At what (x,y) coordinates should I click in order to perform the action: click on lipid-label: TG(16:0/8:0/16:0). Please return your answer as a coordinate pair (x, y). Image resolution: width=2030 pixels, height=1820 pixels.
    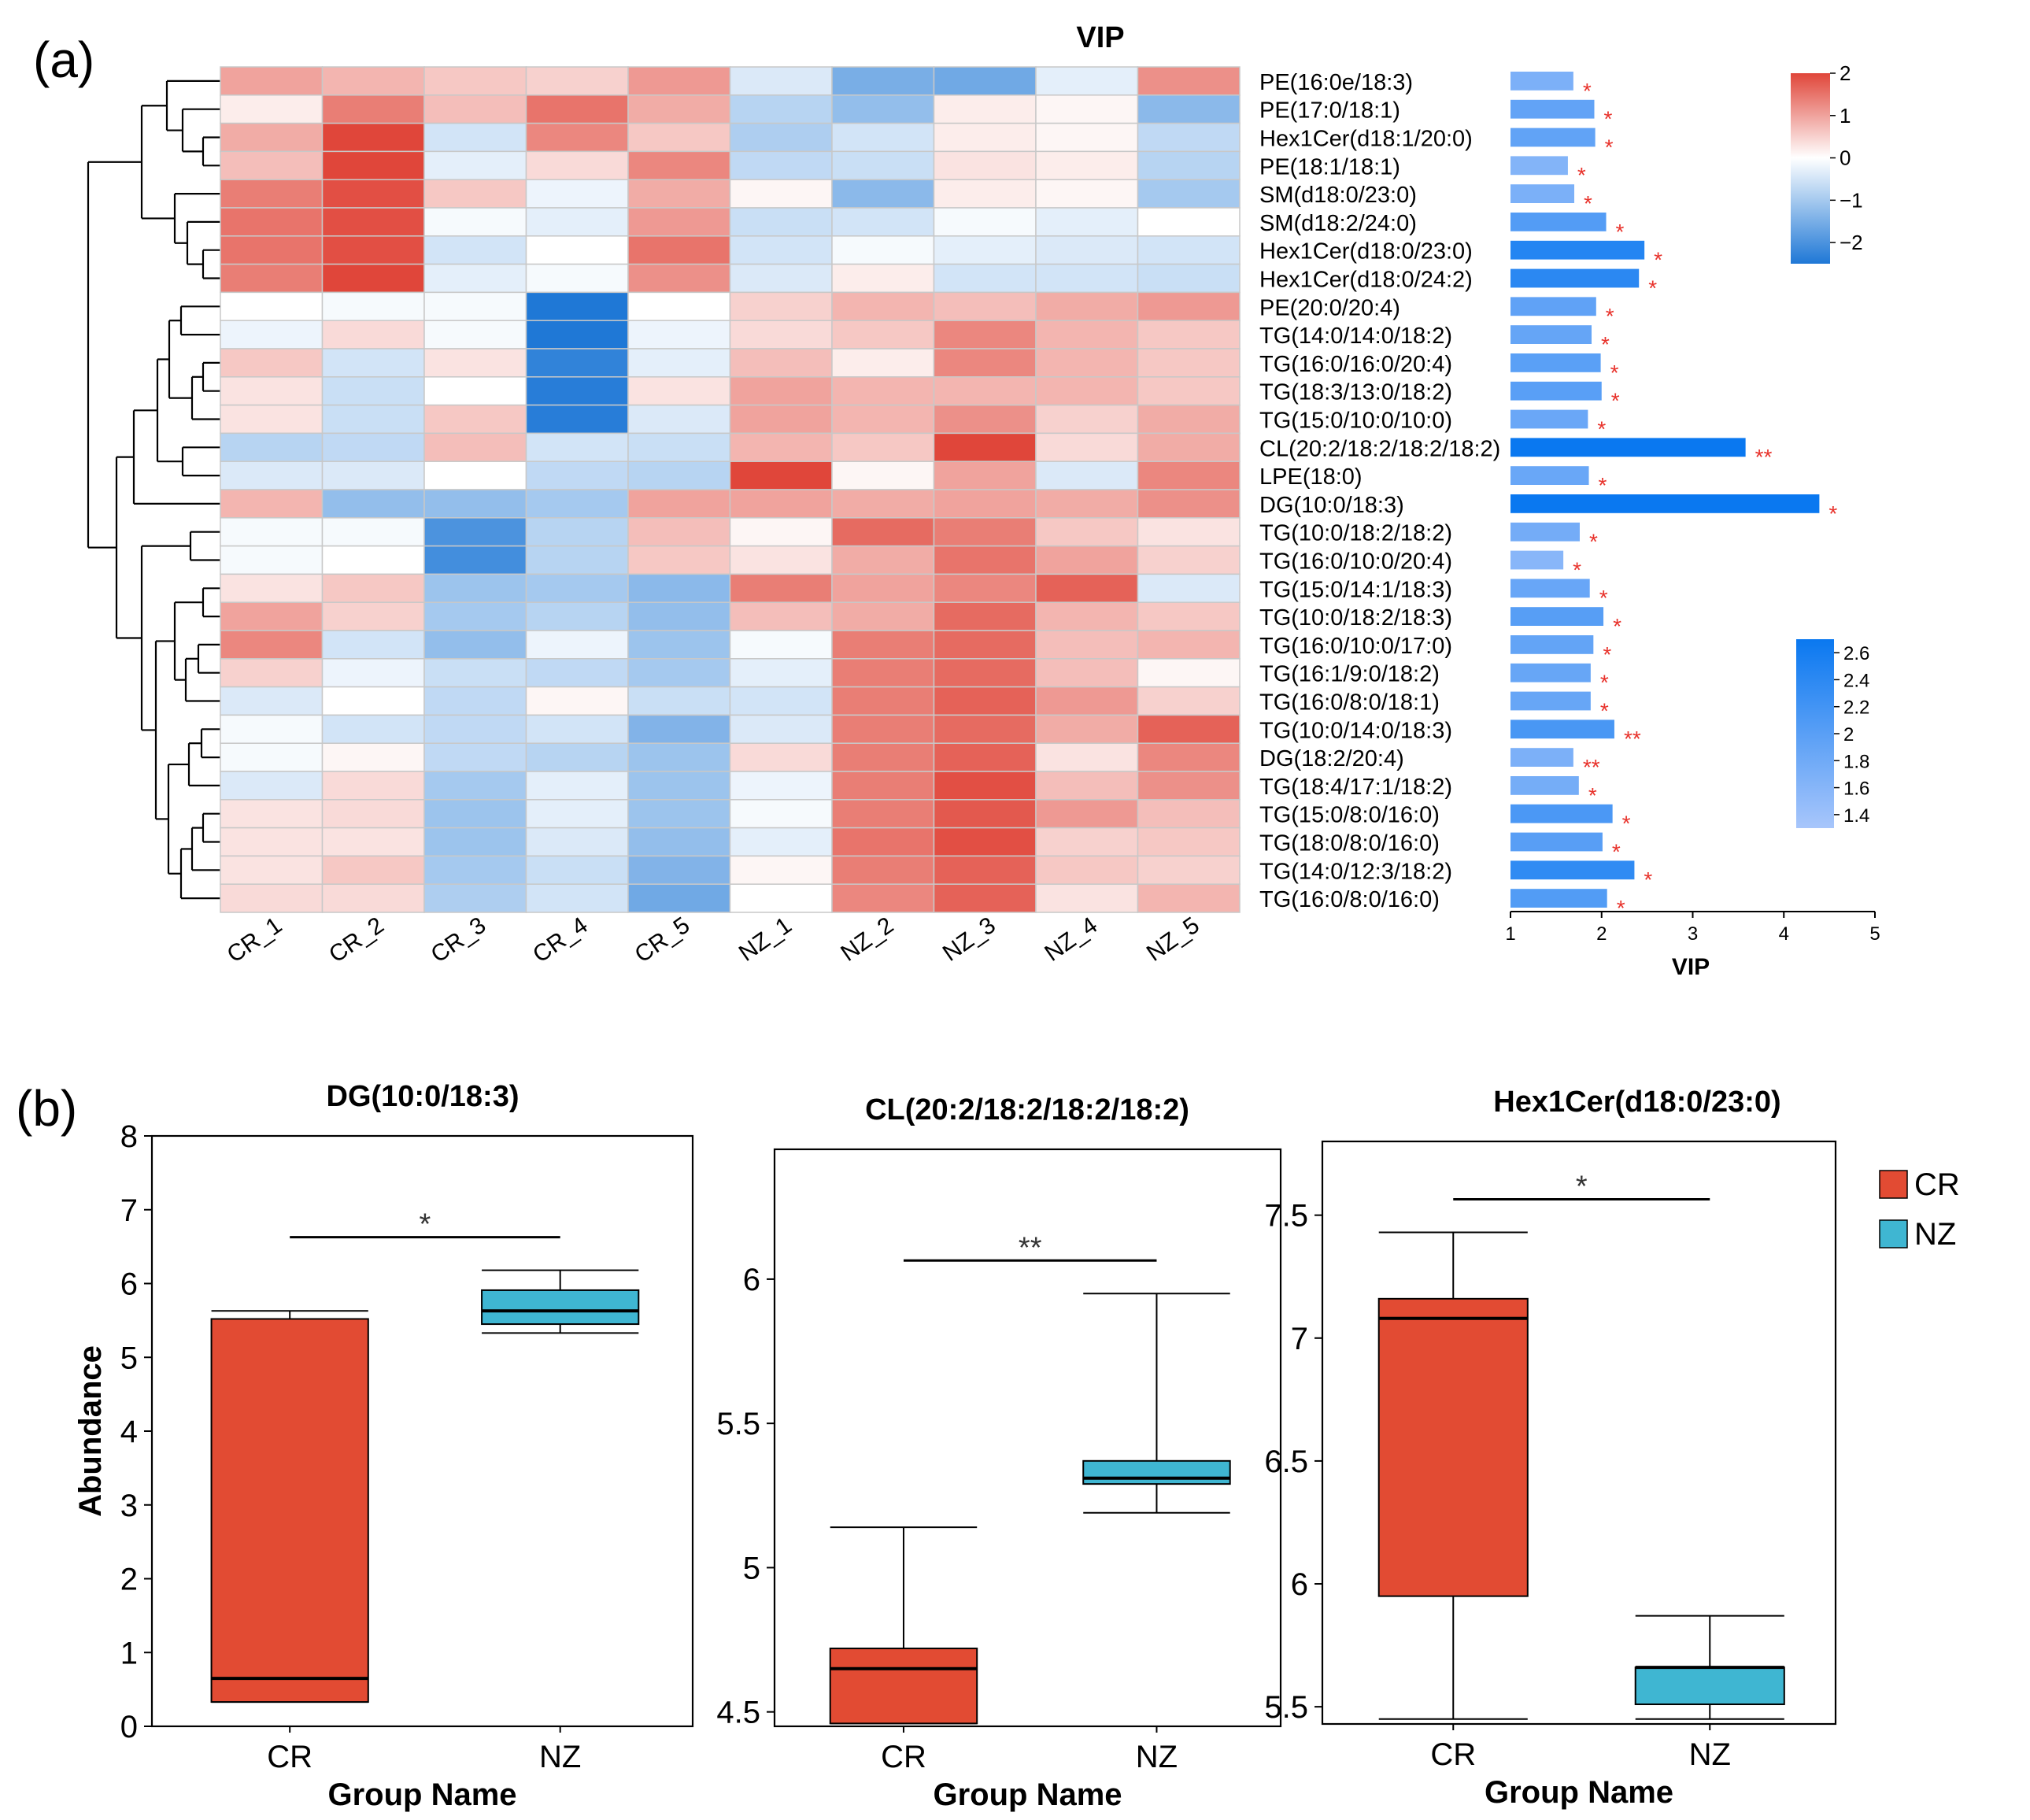
    Looking at the image, I should click on (1349, 899).